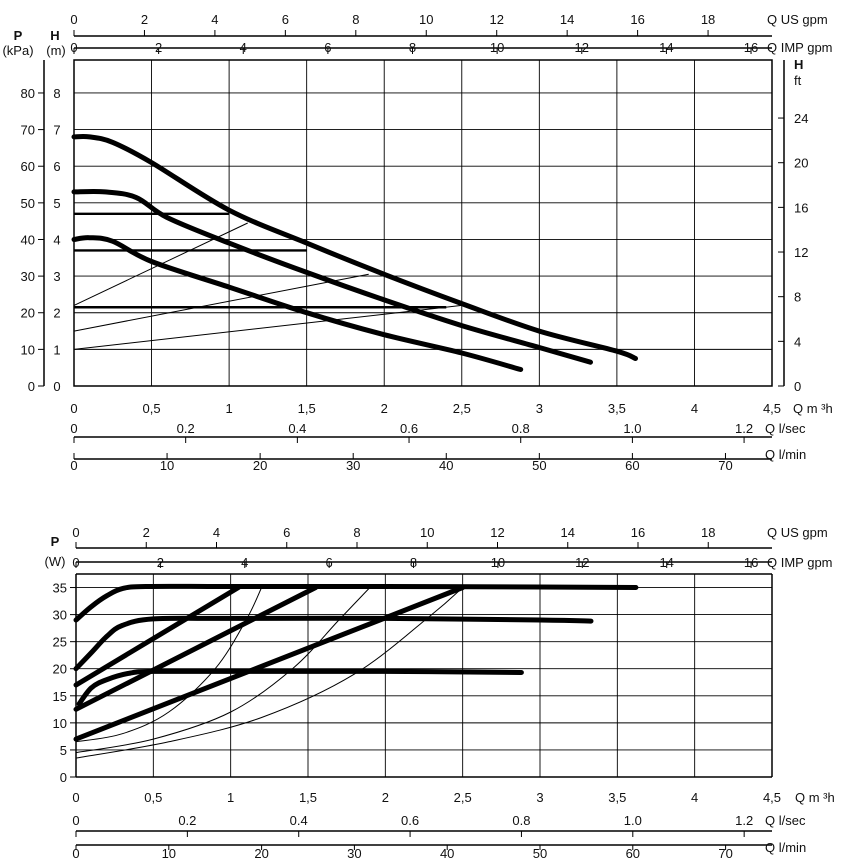 The width and height of the screenshot is (844, 866). Describe the element at coordinates (297, 428) in the screenshot. I see `l-sec-tick-label: 0.4` at that location.